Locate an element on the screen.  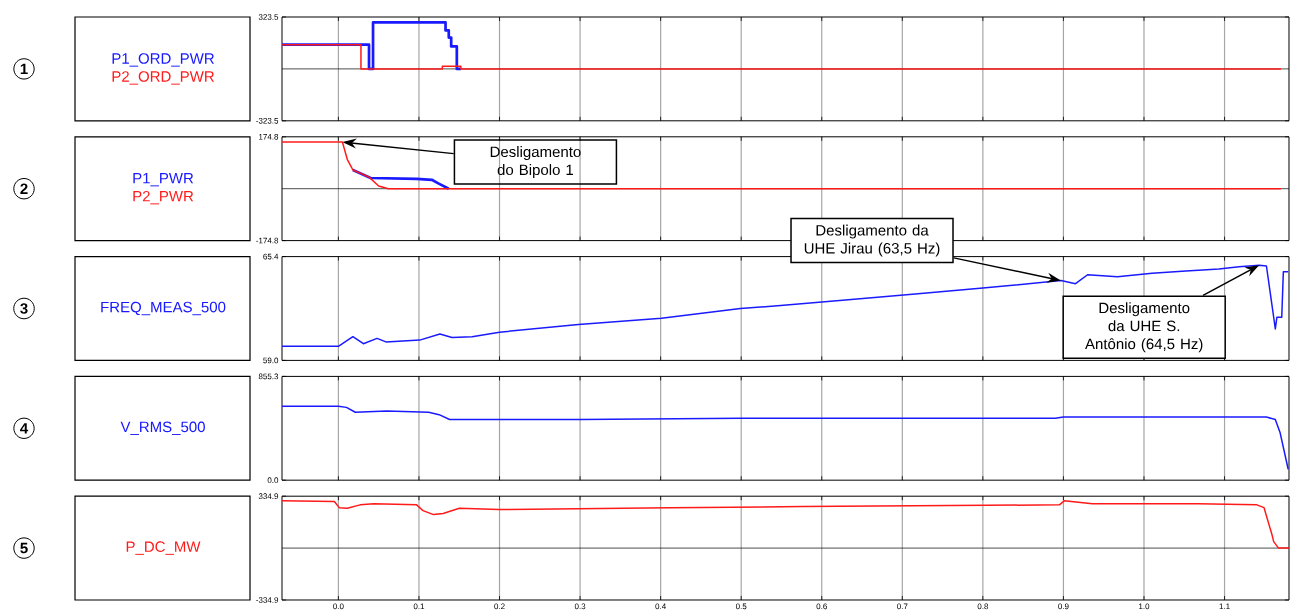
y-tick-label: 59.0 is located at coordinates (271, 360).